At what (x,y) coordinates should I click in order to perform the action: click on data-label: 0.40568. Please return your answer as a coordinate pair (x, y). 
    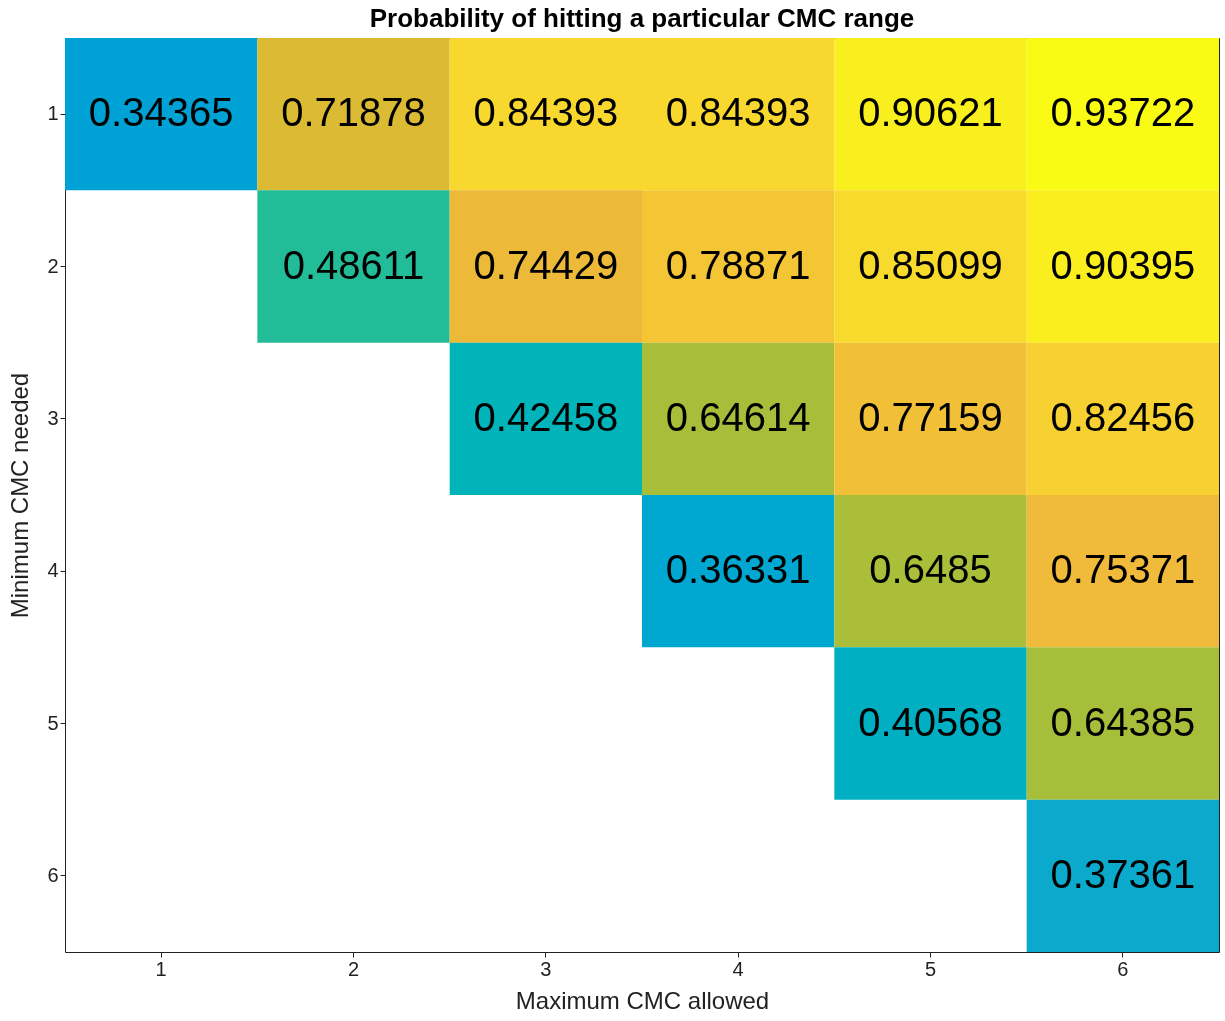
    Looking at the image, I should click on (930, 721).